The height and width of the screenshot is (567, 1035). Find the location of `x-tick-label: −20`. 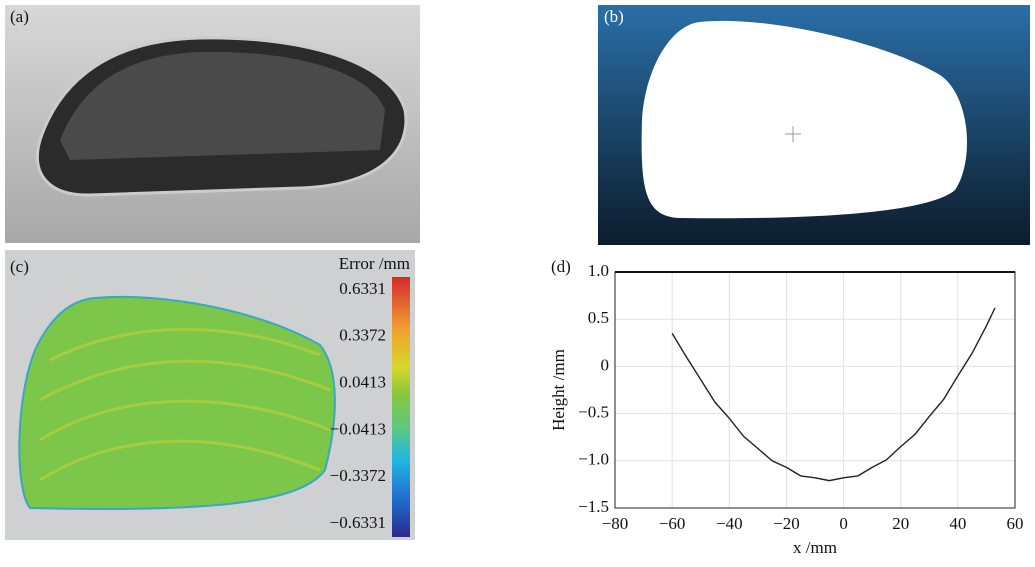

x-tick-label: −20 is located at coordinates (786, 523).